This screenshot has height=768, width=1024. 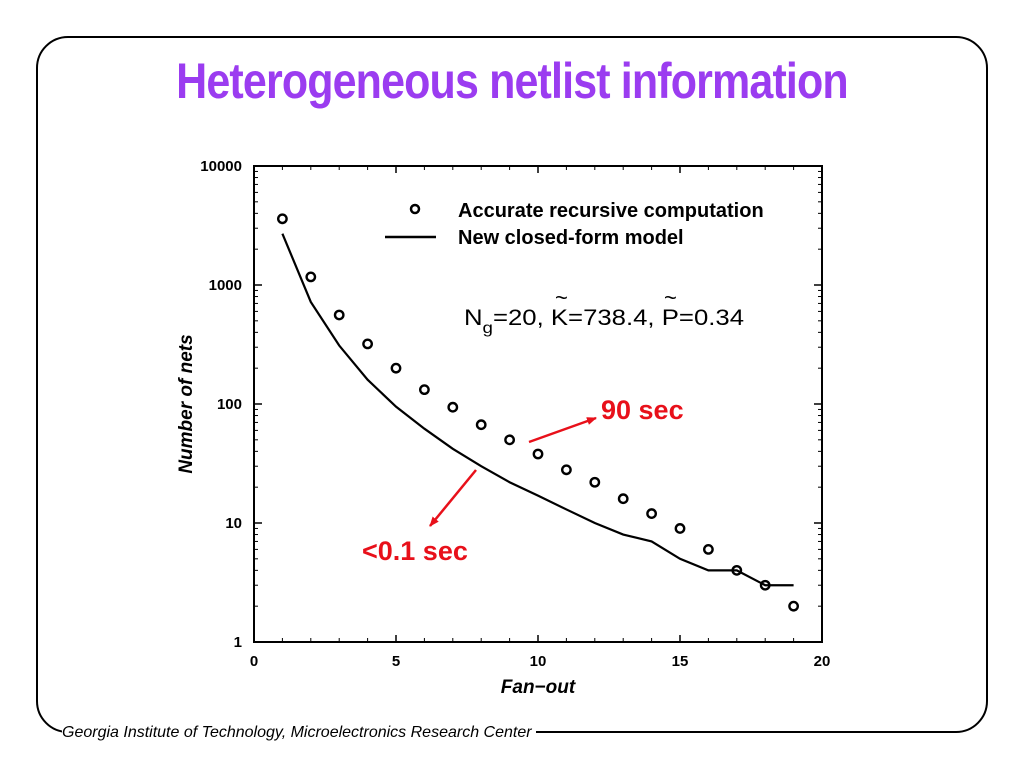 What do you see at coordinates (488, 328) in the screenshot?
I see `param-n-subscript: g` at bounding box center [488, 328].